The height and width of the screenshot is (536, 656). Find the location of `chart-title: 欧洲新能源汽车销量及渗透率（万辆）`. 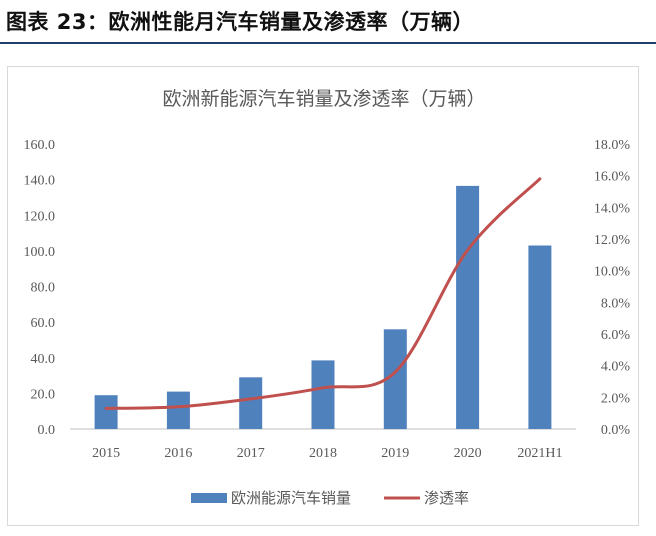

chart-title: 欧洲新能源汽车销量及渗透率（万辆） is located at coordinates (323, 99).